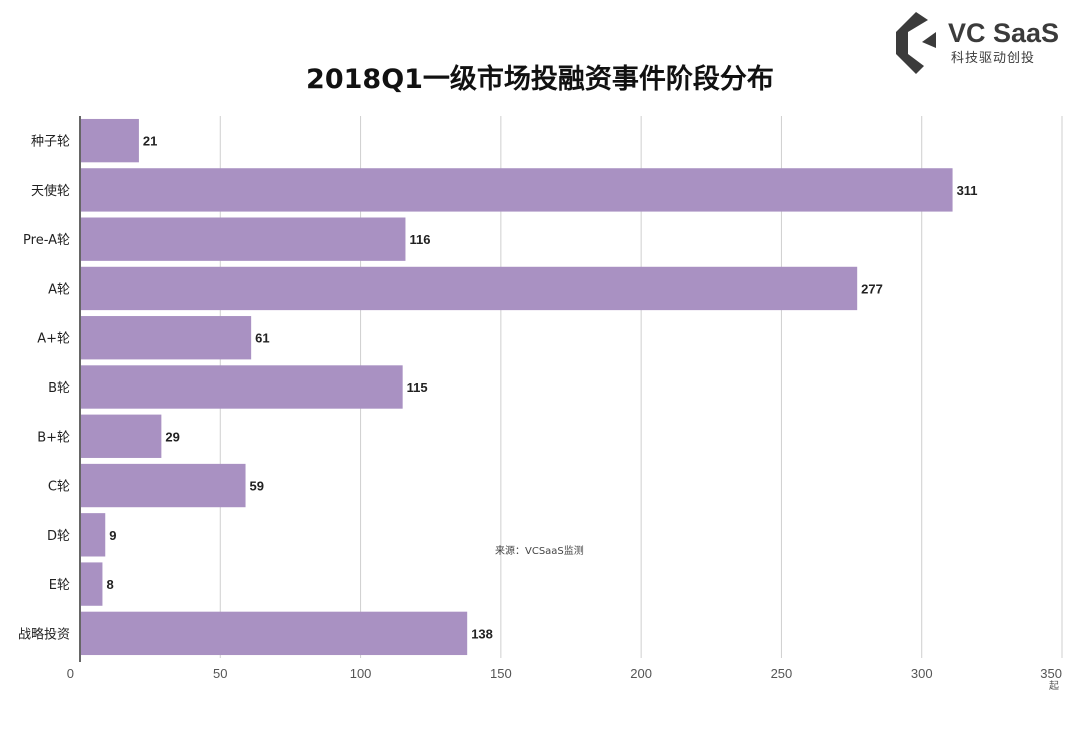 This screenshot has width=1080, height=746. Describe the element at coordinates (172, 436) in the screenshot. I see `value-label: 29` at that location.